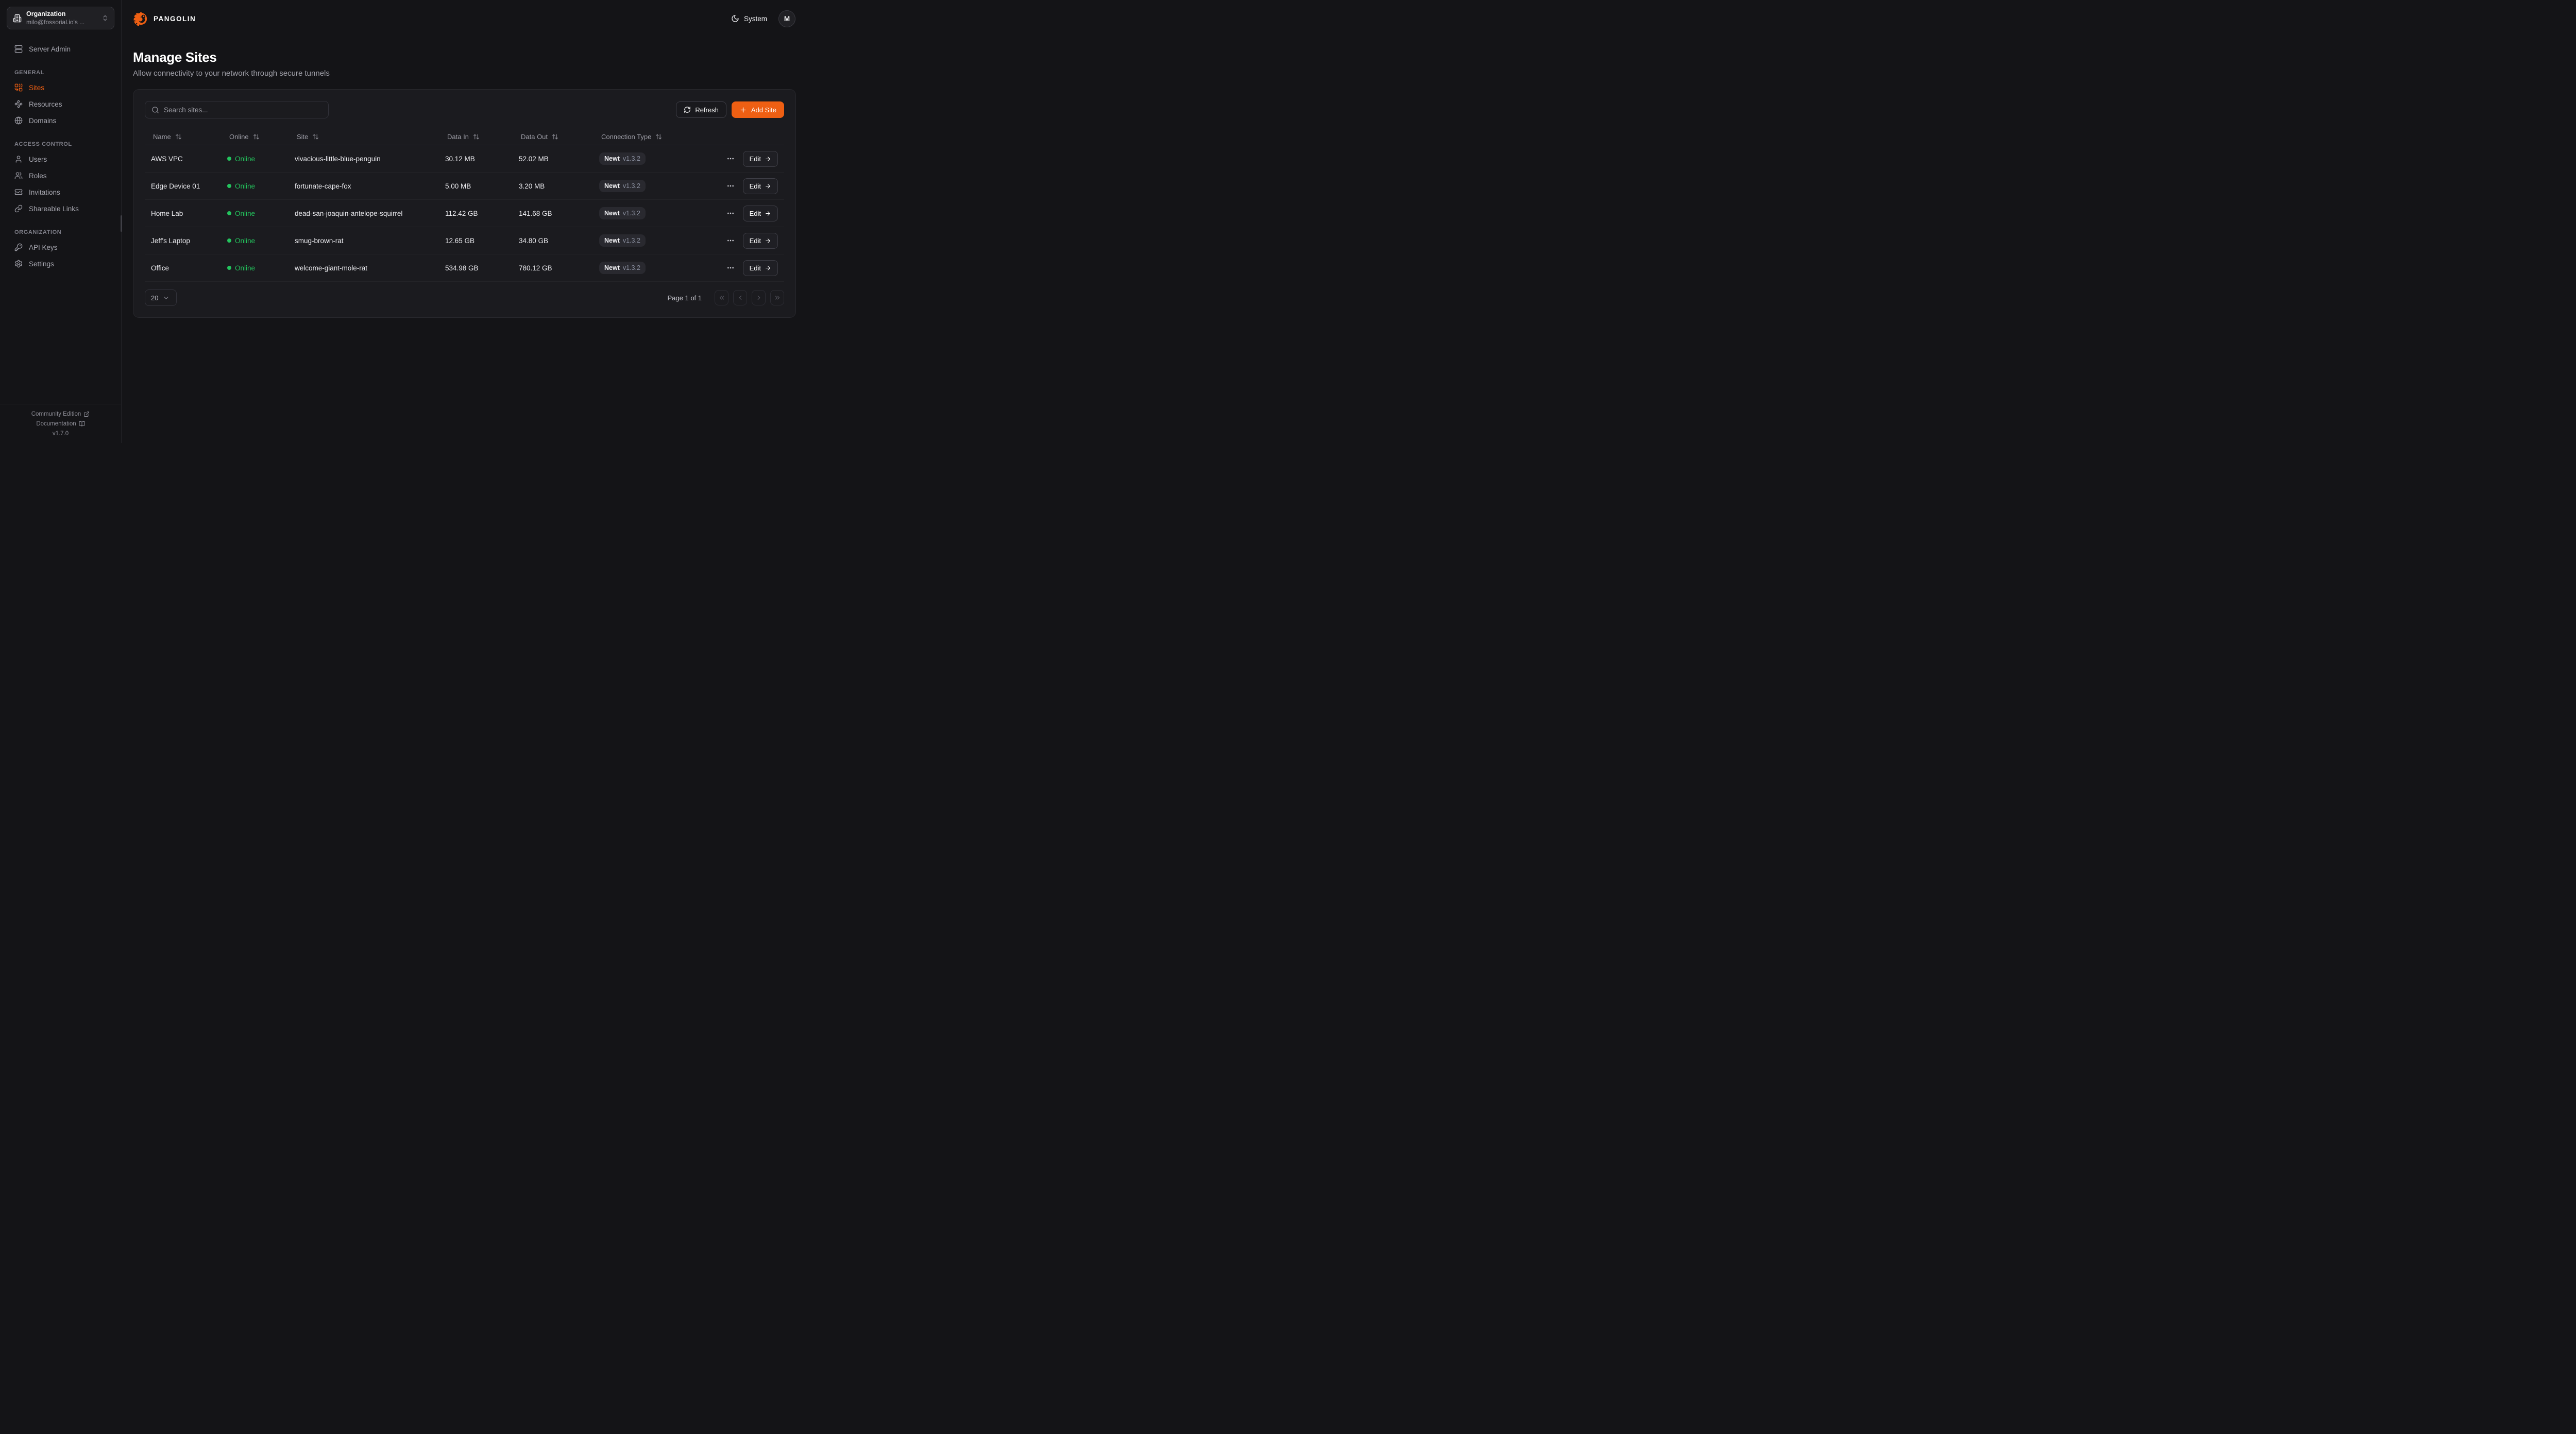 This screenshot has width=2576, height=1434. What do you see at coordinates (60, 87) in the screenshot?
I see `sidebar-item-sites: Sites` at bounding box center [60, 87].